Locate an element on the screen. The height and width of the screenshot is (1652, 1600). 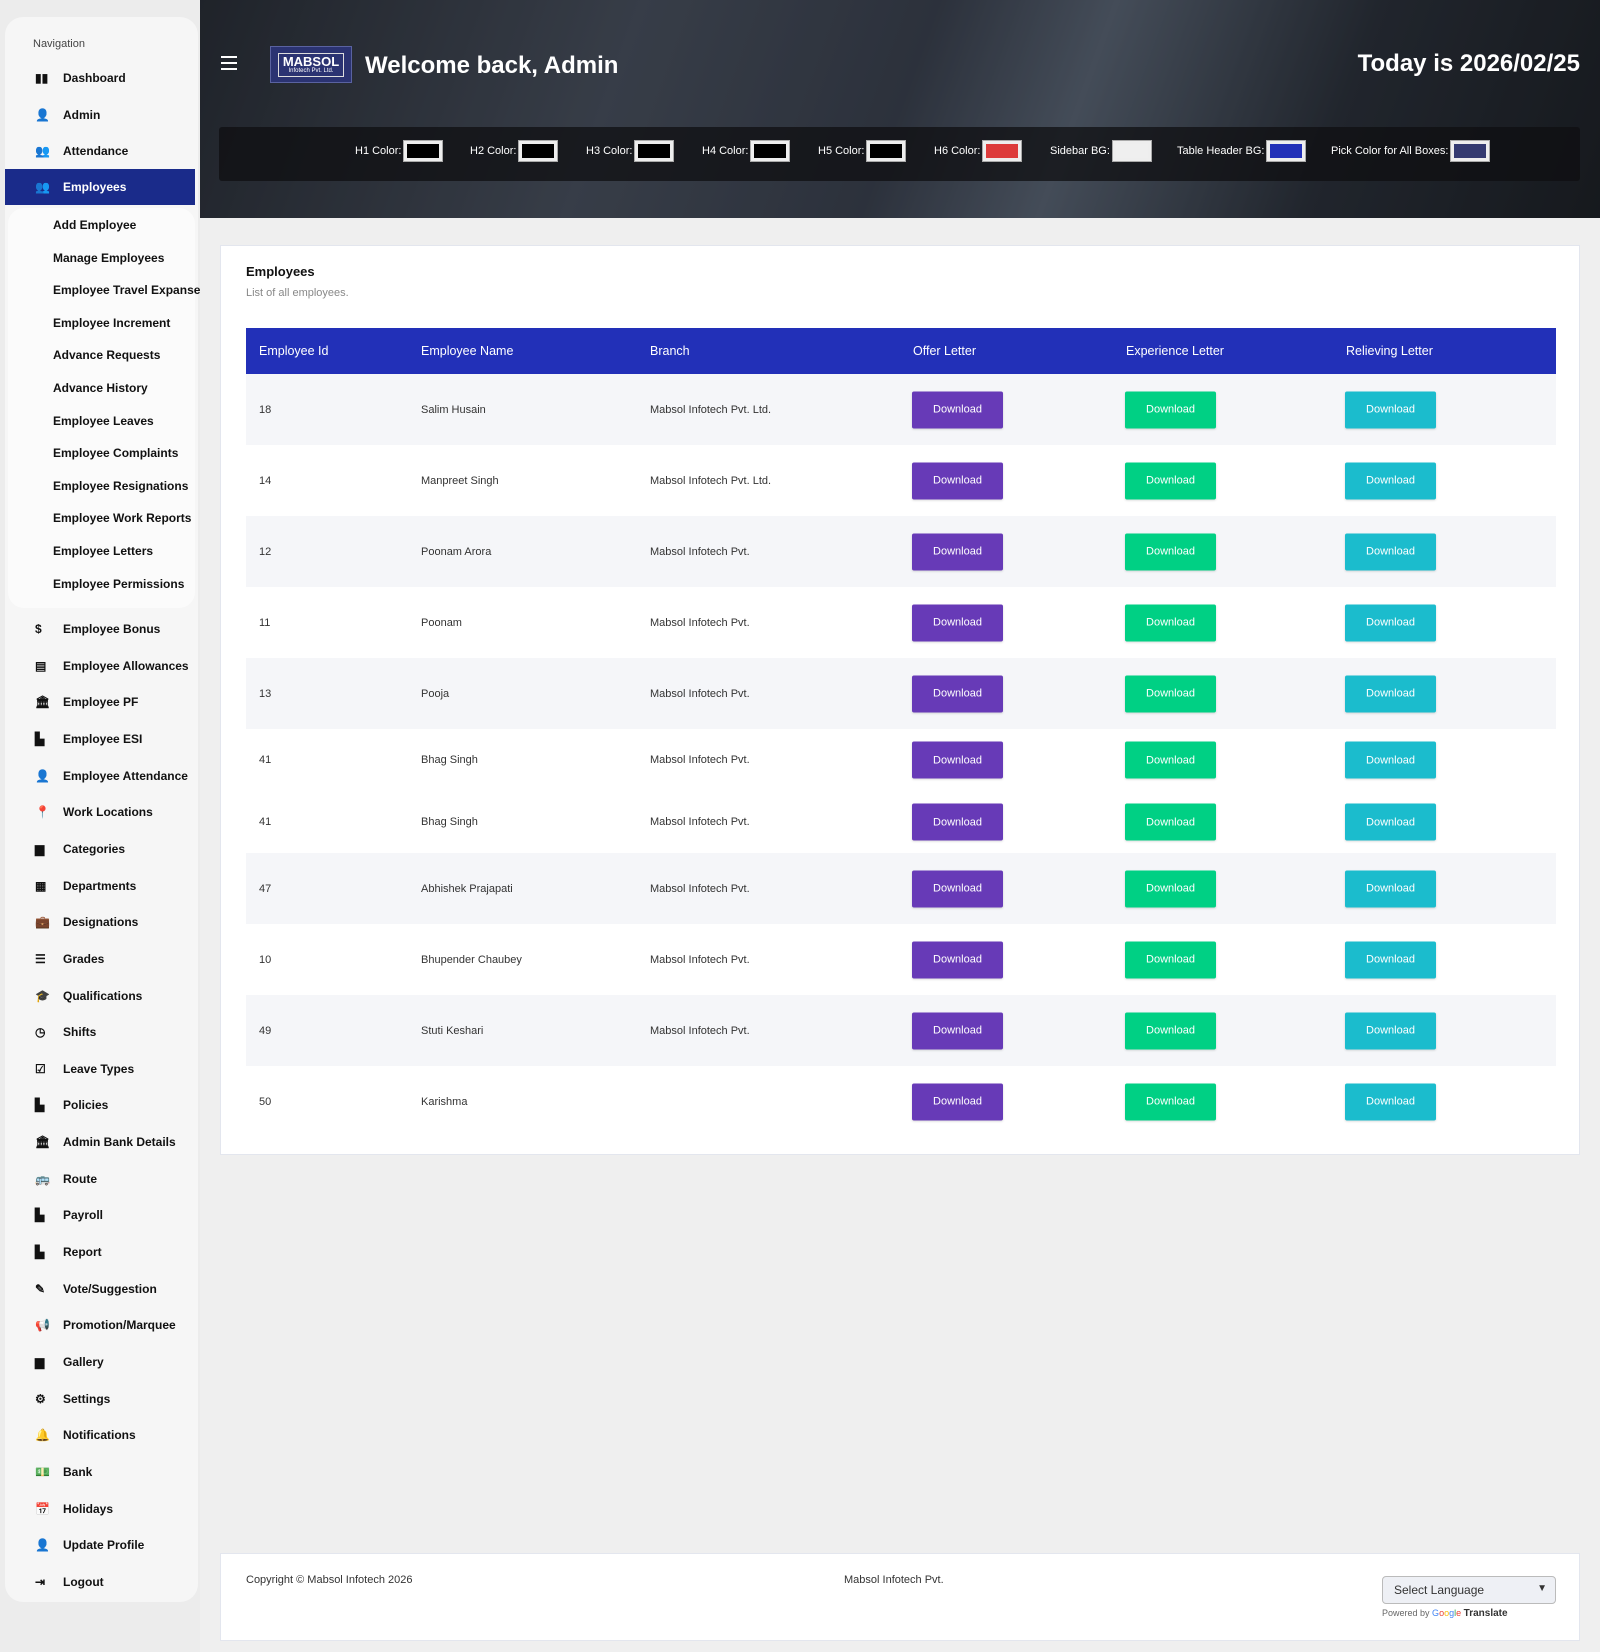
language-select: Select Language ▼ is located at coordinates (1469, 1590).